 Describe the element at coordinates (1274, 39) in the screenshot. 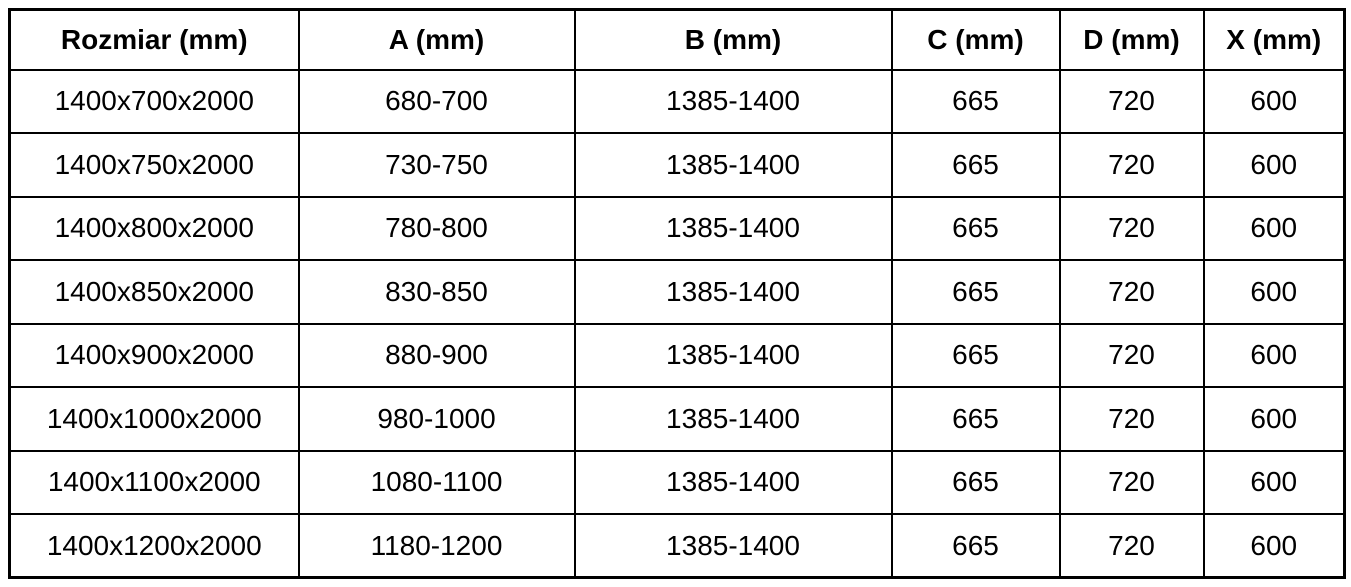

I see `column-header: X (mm)` at that location.